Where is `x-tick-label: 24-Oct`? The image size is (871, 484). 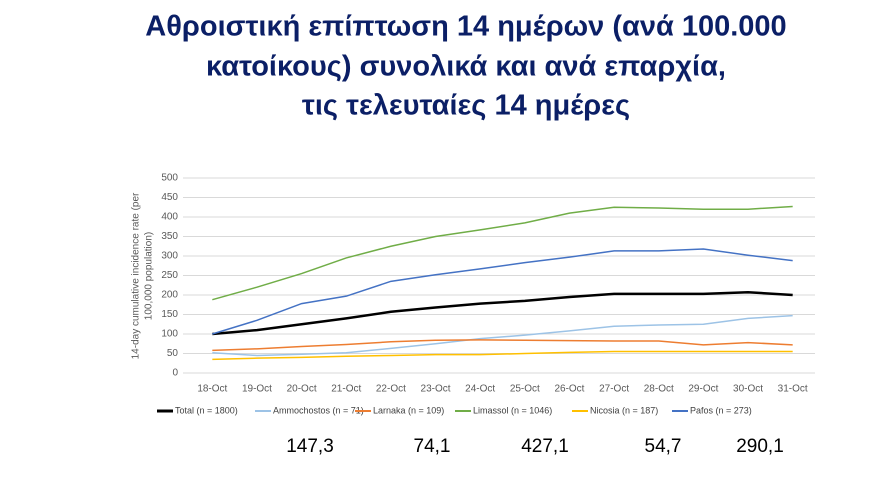 x-tick-label: 24-Oct is located at coordinates (480, 389).